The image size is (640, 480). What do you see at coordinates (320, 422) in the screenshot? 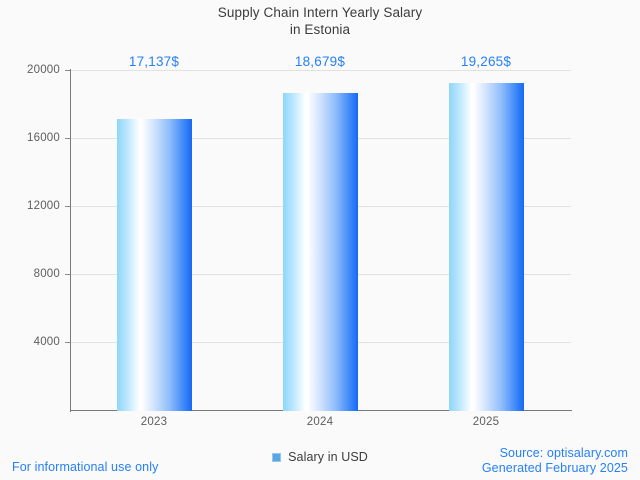
I see `xtick-label-2024: 2024` at bounding box center [320, 422].